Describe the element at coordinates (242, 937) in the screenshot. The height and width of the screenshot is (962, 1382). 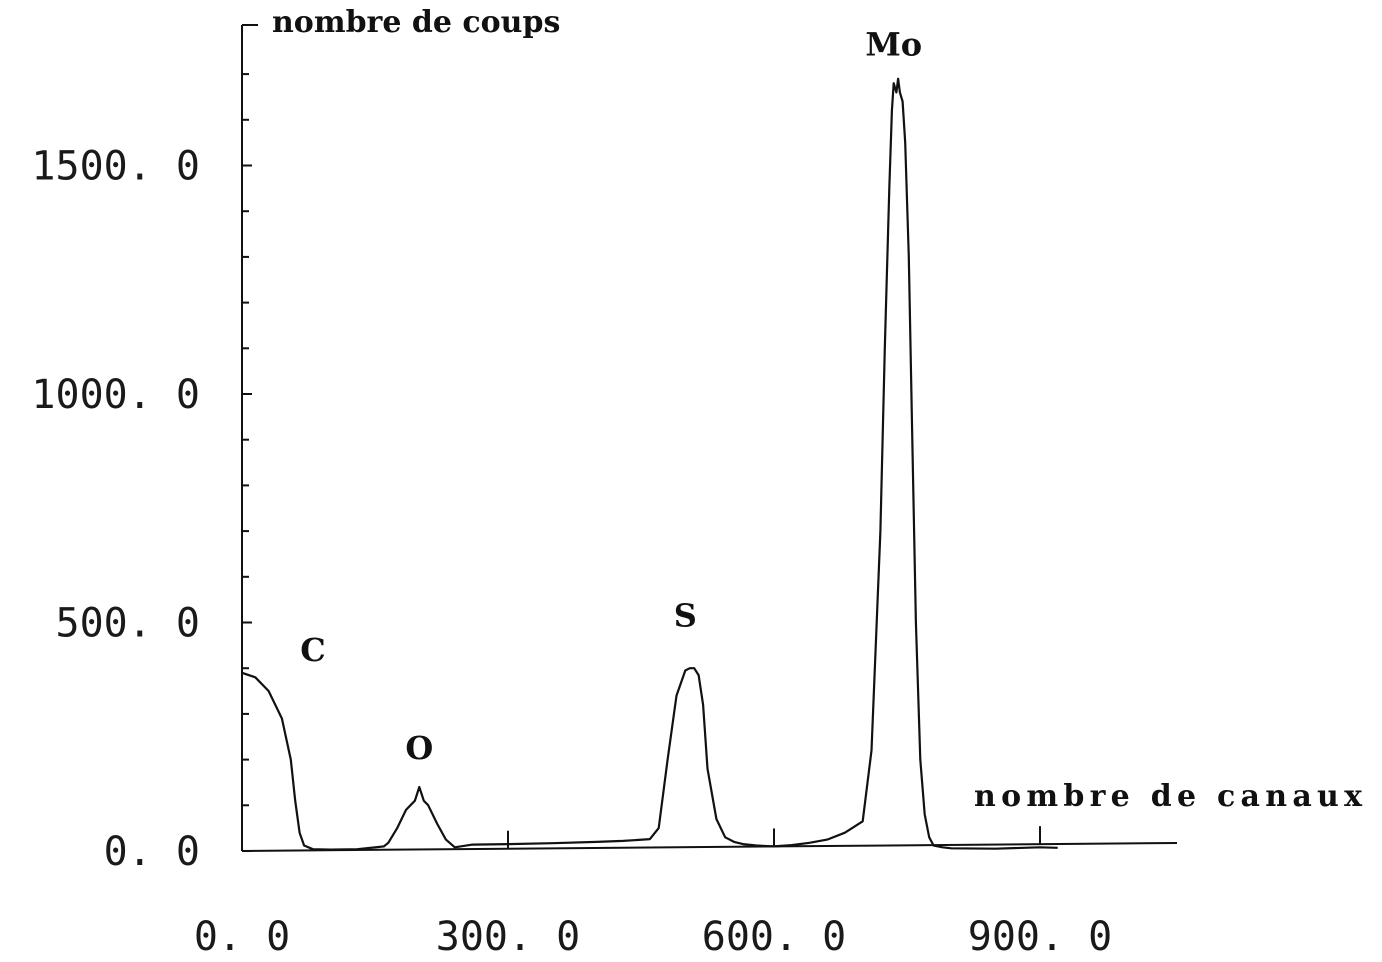
I see `x-tick-label: 0. 0` at that location.